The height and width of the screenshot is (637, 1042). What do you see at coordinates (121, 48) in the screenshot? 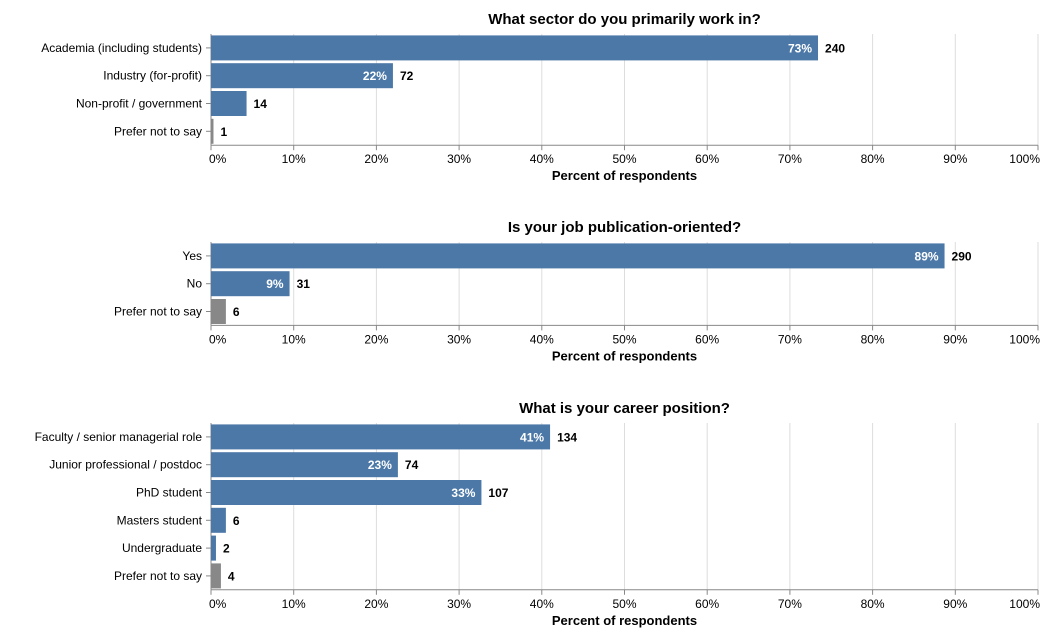
I see `category-label: Academia (including students)` at bounding box center [121, 48].